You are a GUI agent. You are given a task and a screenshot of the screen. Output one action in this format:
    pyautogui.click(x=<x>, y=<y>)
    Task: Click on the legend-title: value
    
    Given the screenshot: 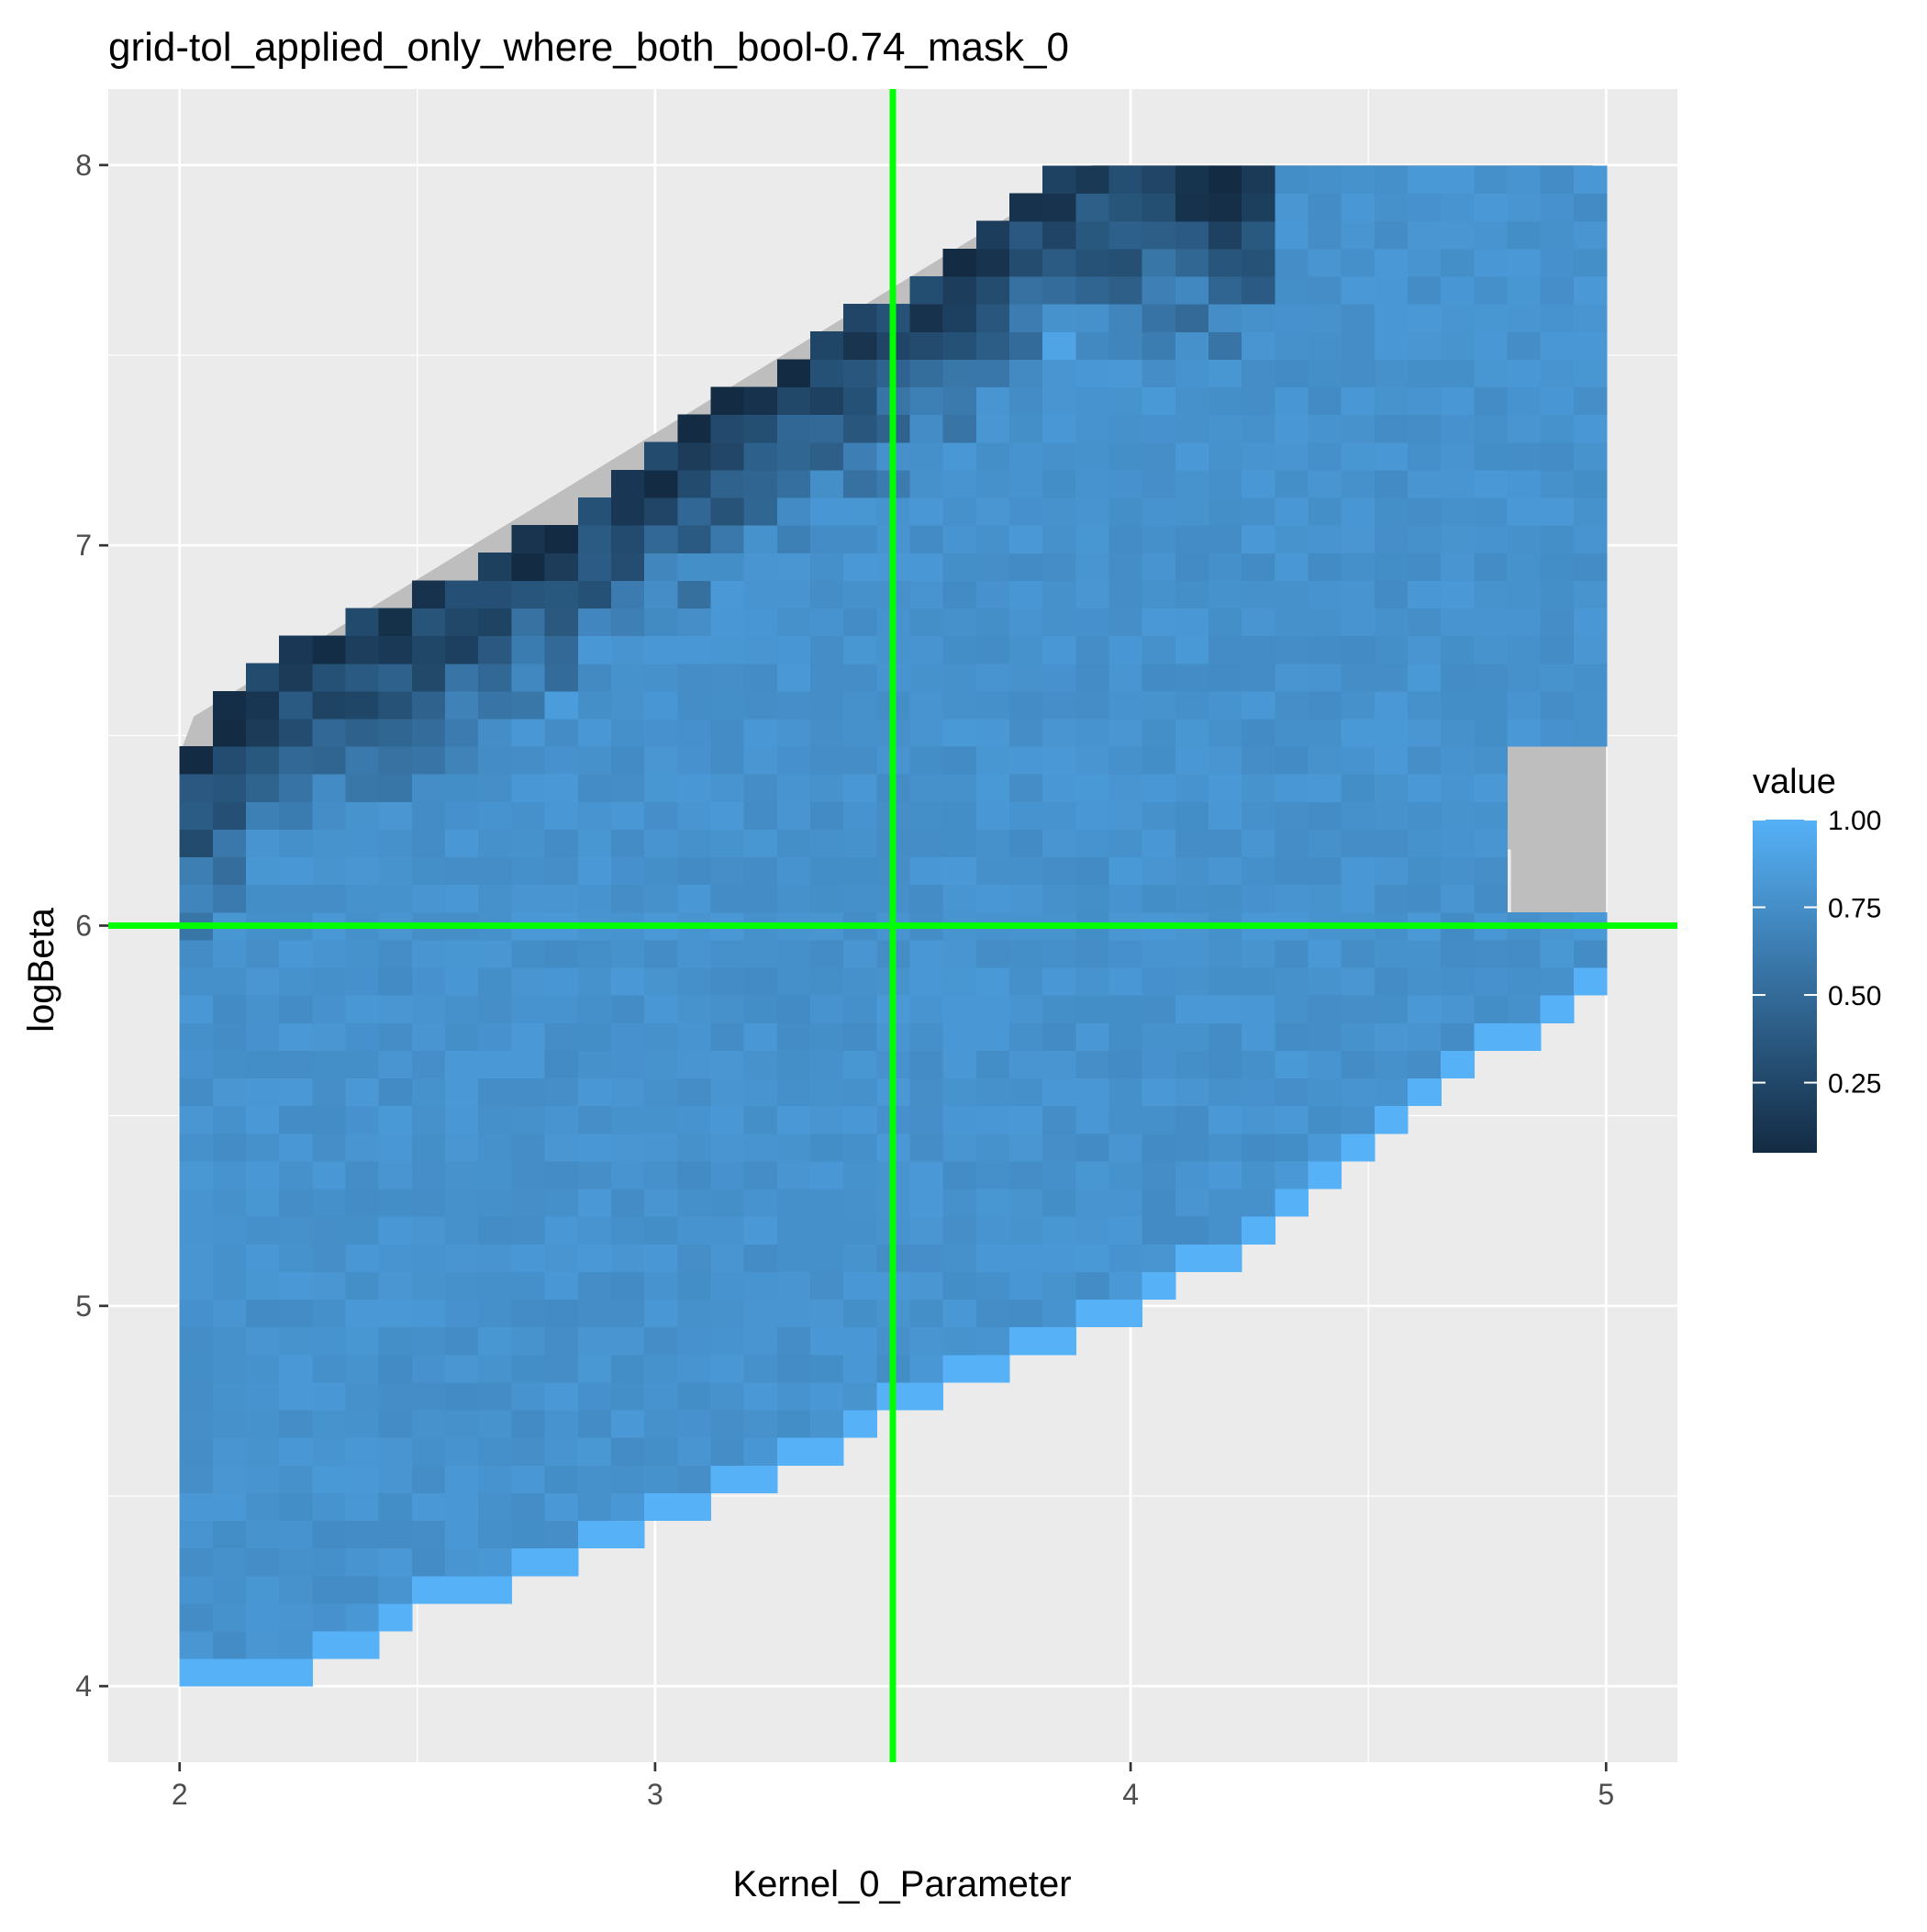 What is the action you would take?
    pyautogui.click(x=1794, y=782)
    